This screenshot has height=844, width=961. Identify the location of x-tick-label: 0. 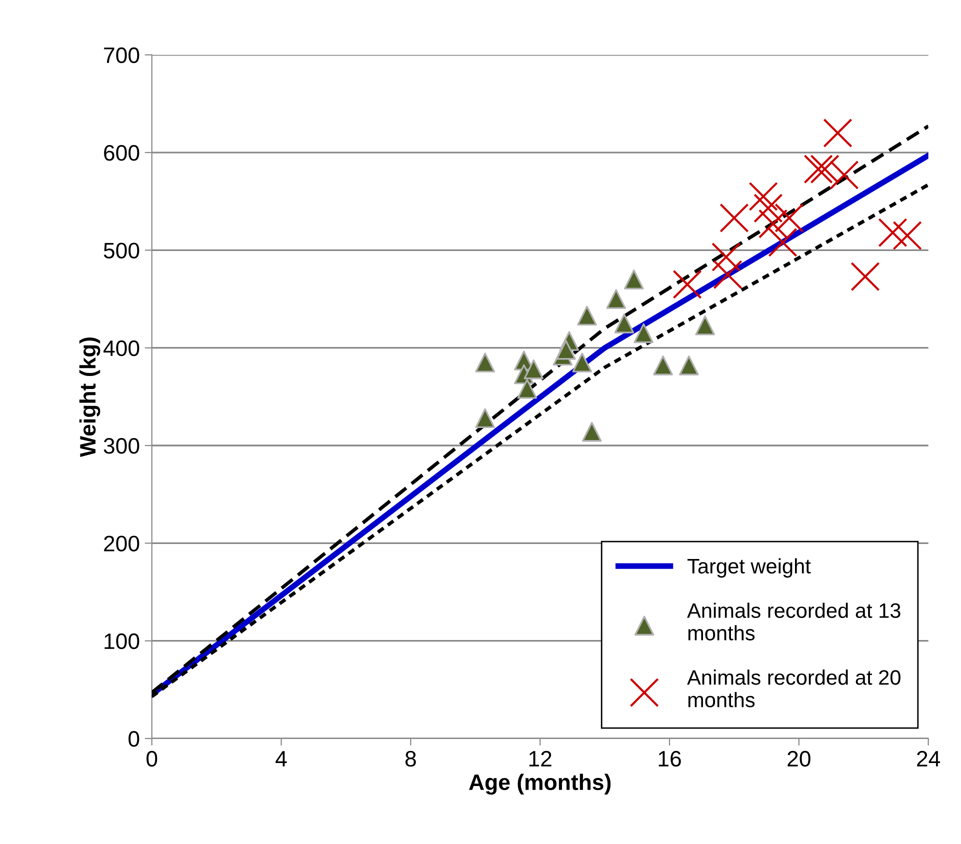
(152, 758).